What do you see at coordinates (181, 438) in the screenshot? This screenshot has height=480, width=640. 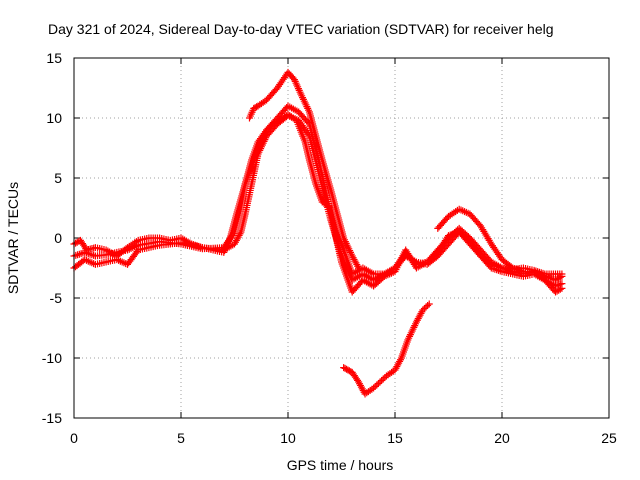 I see `x-tick-label: 5` at bounding box center [181, 438].